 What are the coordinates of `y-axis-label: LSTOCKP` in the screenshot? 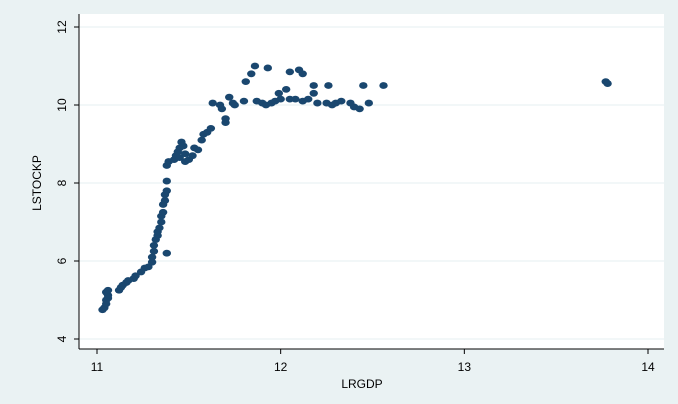 It's located at (37, 183).